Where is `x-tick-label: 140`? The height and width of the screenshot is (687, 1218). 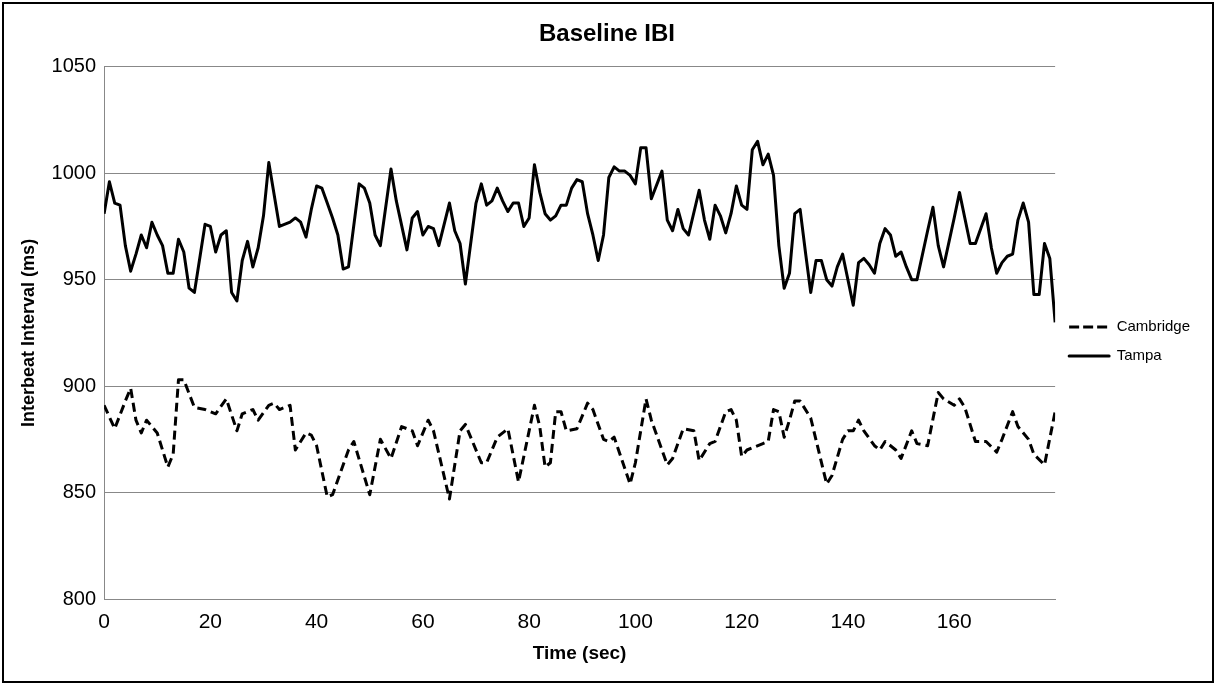
x-tick-label: 140 is located at coordinates (848, 621).